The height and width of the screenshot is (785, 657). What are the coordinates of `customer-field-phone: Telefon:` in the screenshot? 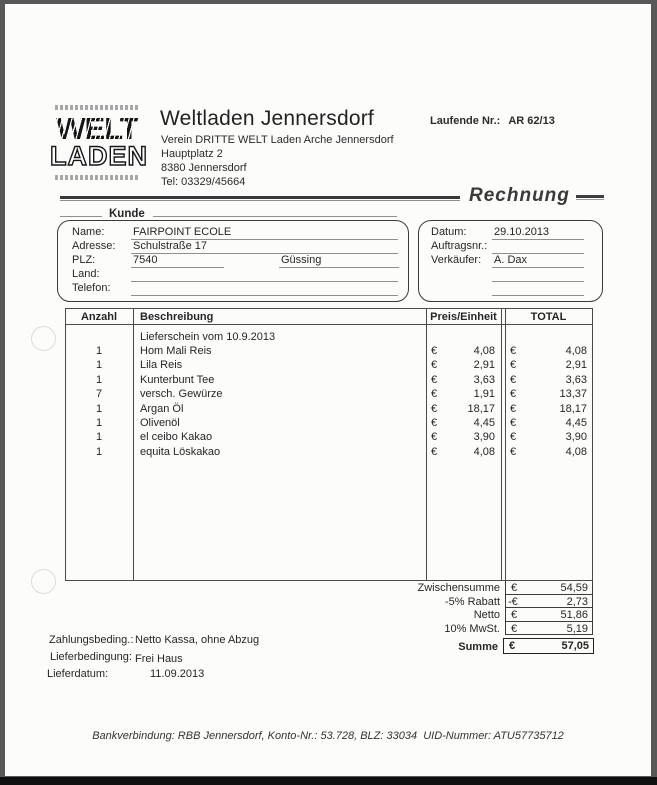 It's located at (233, 289).